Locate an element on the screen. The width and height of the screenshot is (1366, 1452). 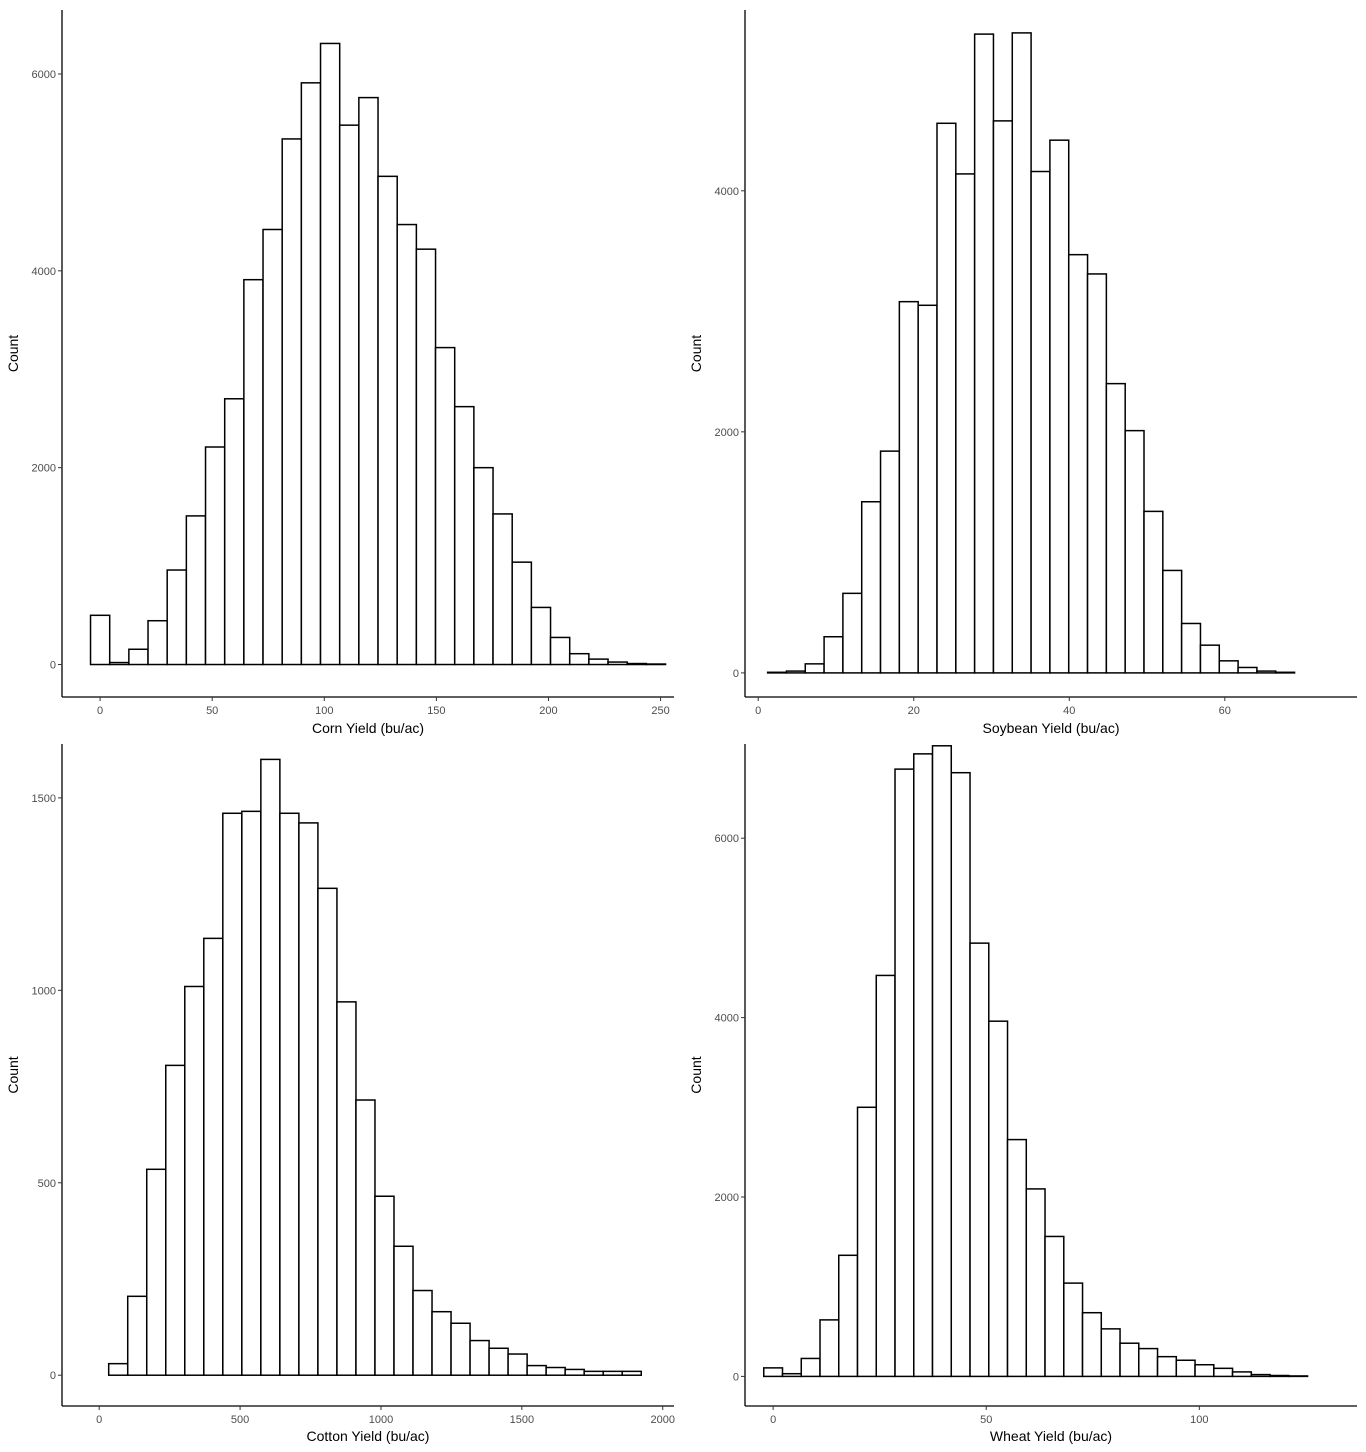
soybean-y-tick-label: 0 is located at coordinates (736, 674).